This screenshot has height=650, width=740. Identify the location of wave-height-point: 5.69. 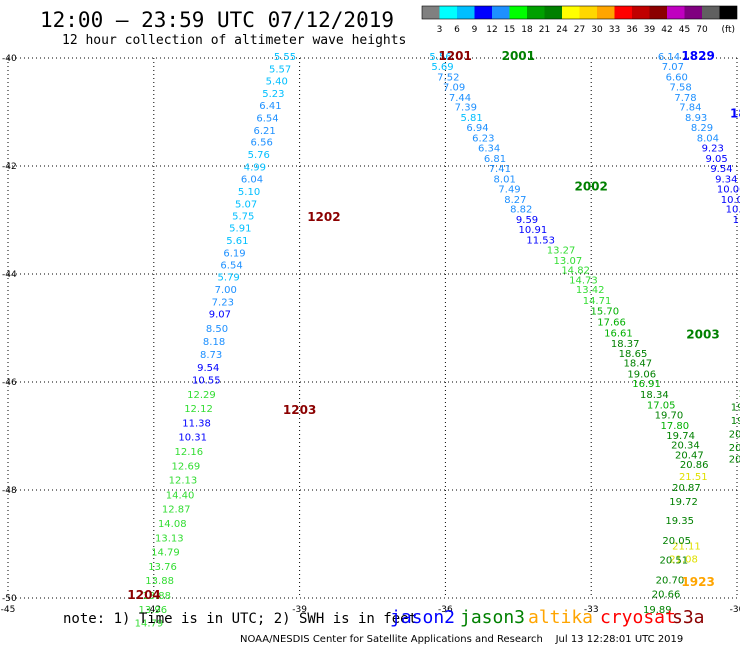
(442, 67).